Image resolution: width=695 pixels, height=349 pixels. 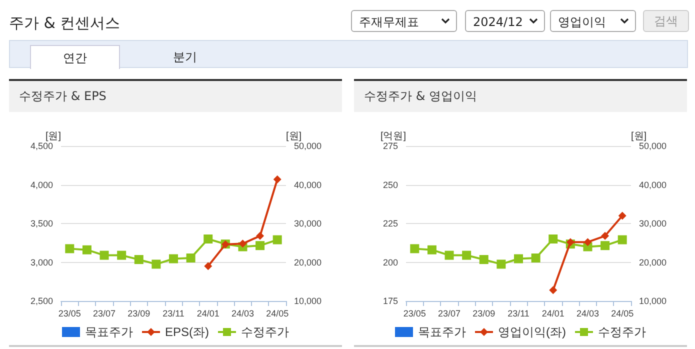 I want to click on text: 주재무제표, so click(x=389, y=22).